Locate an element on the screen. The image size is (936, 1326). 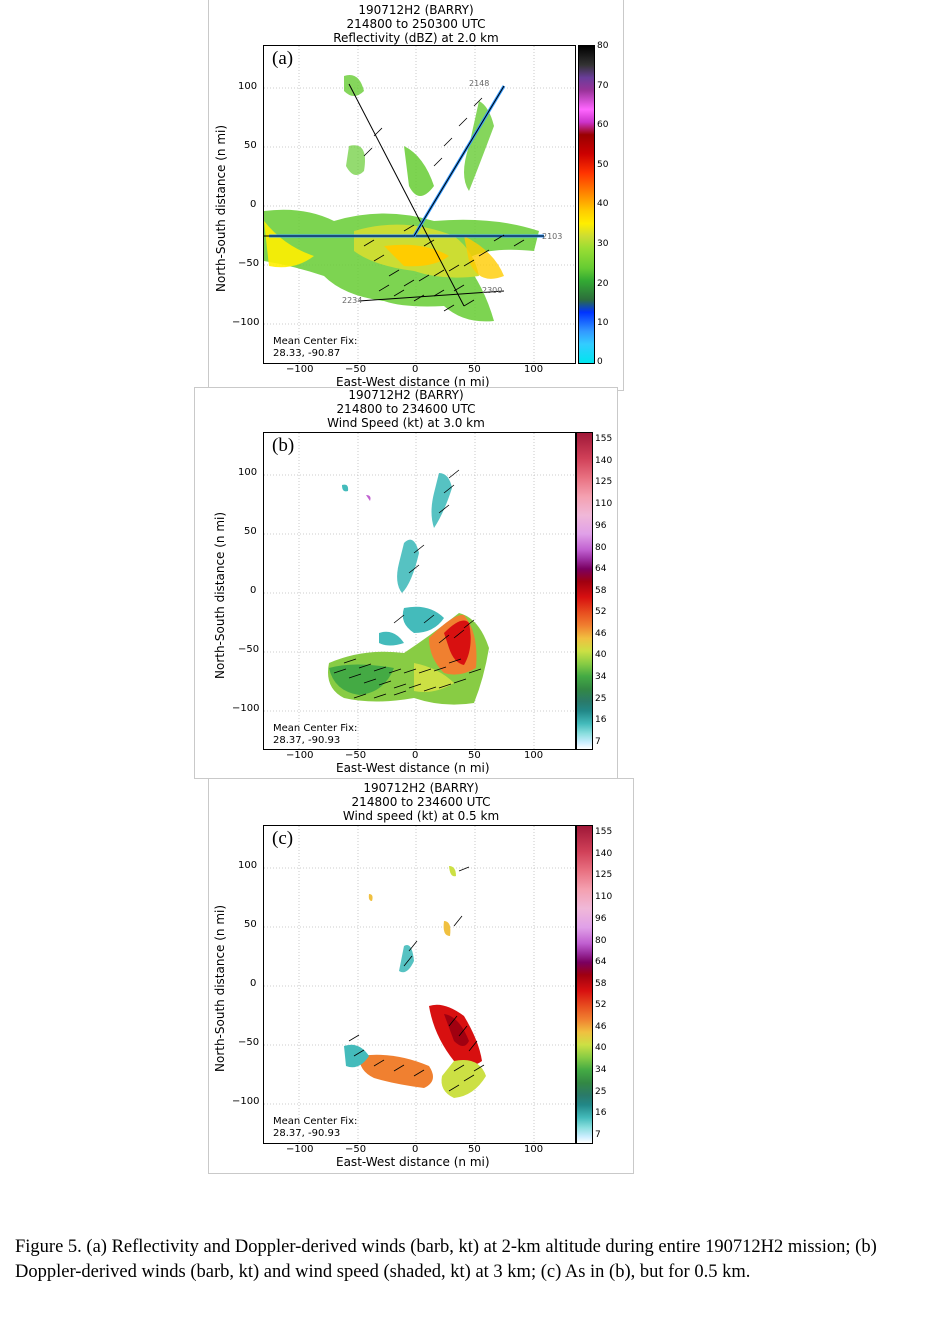
panel-a-ytick: −50 is located at coordinates (249, 263).